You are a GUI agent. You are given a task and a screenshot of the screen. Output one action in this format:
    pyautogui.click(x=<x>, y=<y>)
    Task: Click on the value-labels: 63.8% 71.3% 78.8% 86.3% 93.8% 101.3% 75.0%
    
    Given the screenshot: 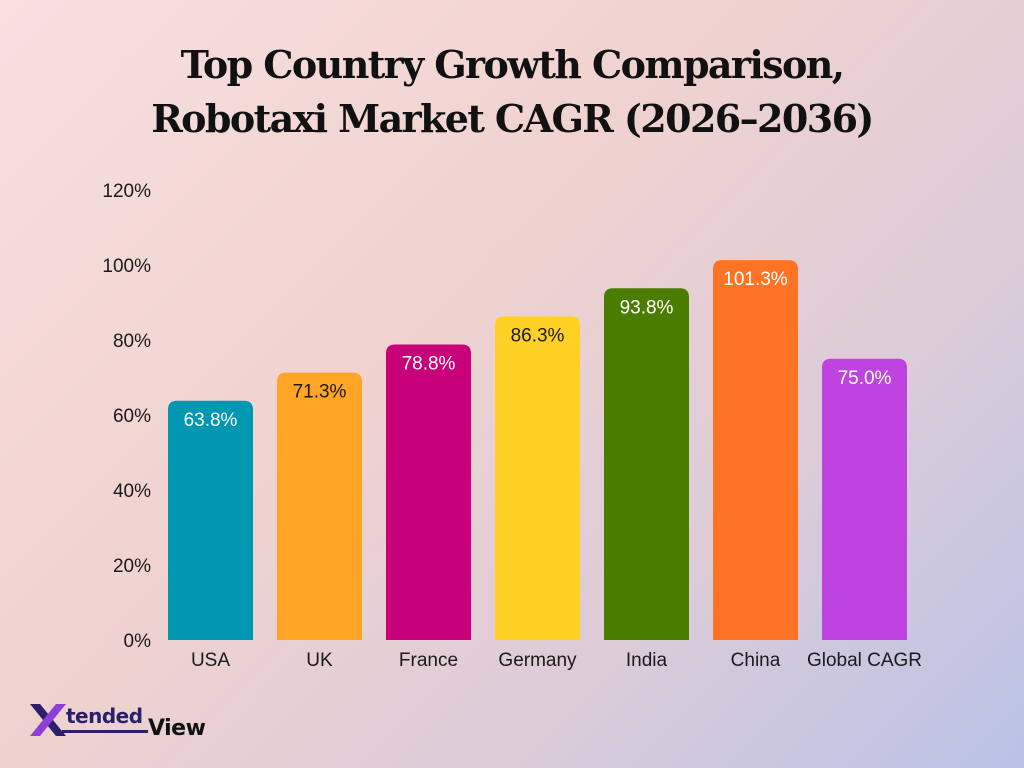 What is the action you would take?
    pyautogui.click(x=538, y=350)
    